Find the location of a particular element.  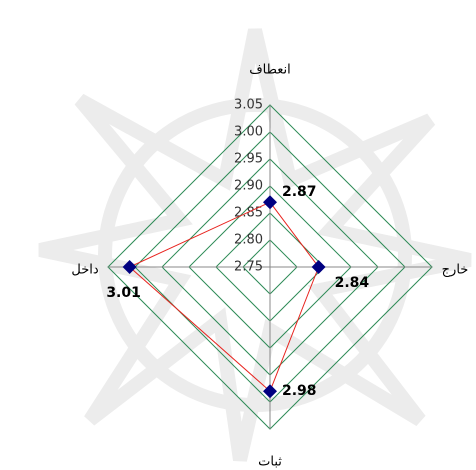

y-tick-label: 2.75 is located at coordinates (248, 267).